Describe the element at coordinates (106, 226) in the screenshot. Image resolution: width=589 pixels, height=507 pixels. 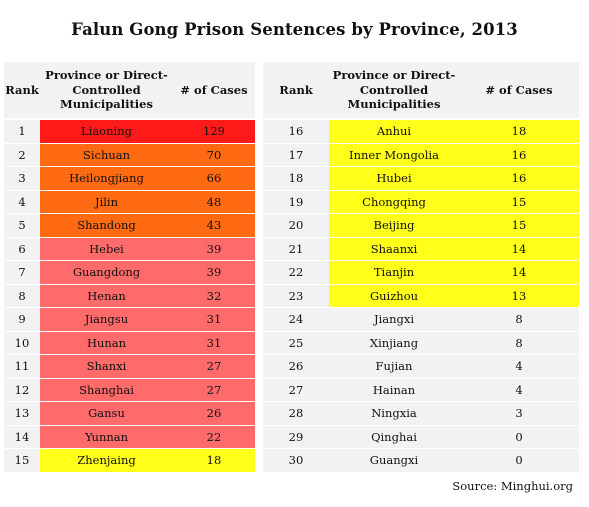
I see `province-cell: Shandong` at that location.